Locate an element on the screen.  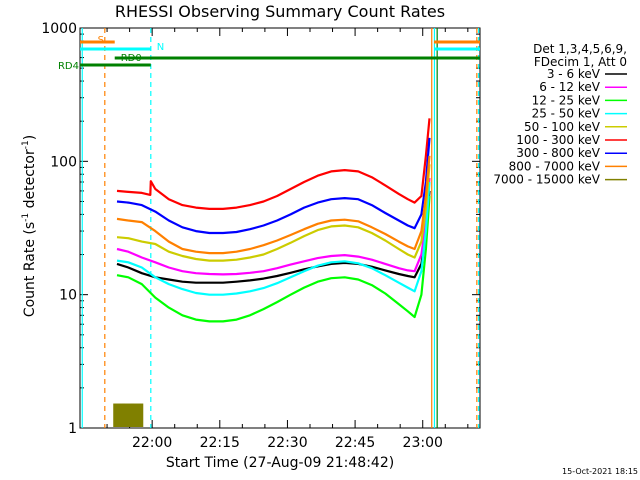
series-100-300-kev-line is located at coordinates (273, 164).